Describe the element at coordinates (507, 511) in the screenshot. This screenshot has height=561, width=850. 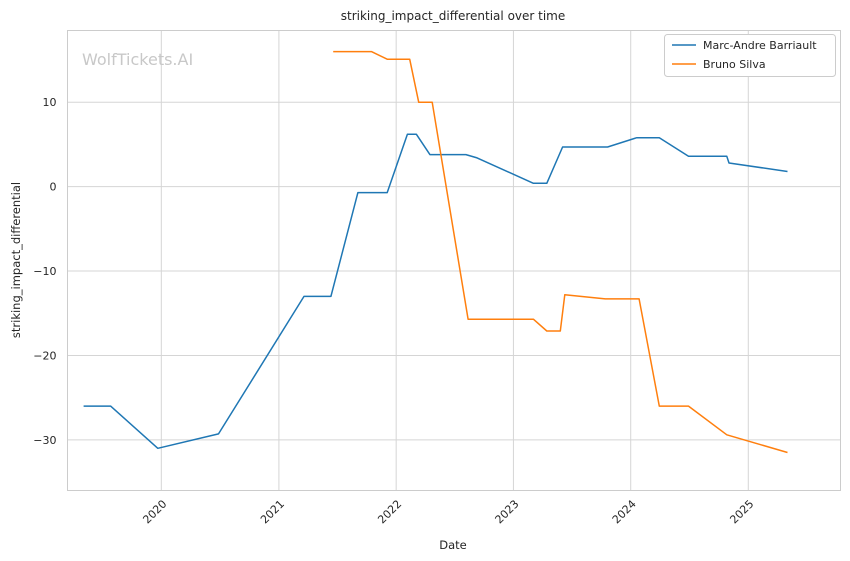
I see `x-tick-label-2023: 2023` at that location.